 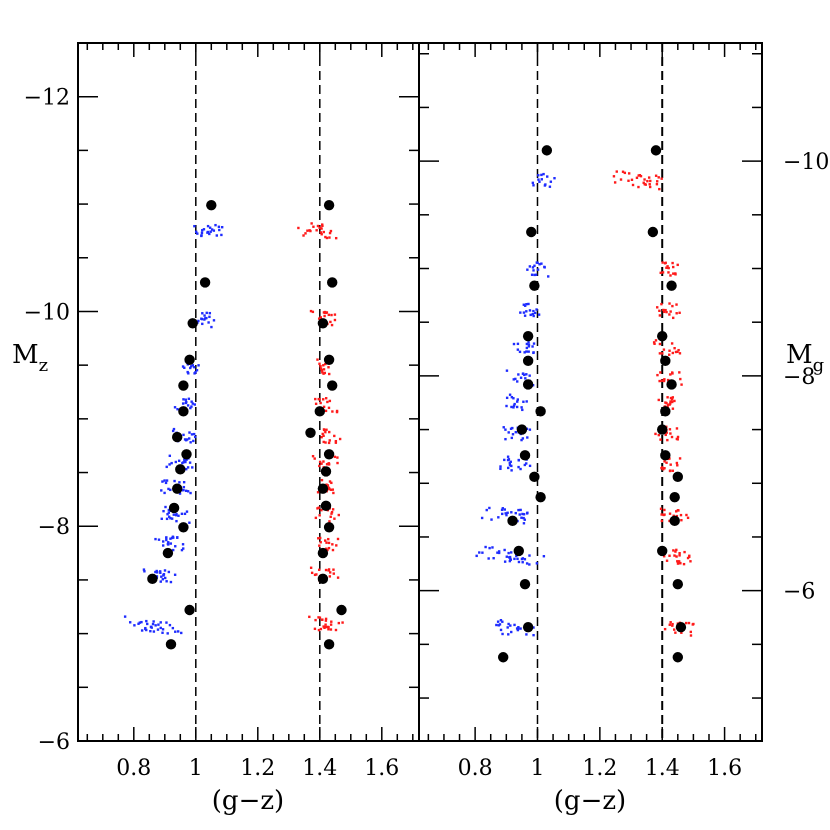 What do you see at coordinates (600, 768) in the screenshot?
I see `right-x-tick-labels: 0.8 1 1.2 1.4 1.6` at bounding box center [600, 768].